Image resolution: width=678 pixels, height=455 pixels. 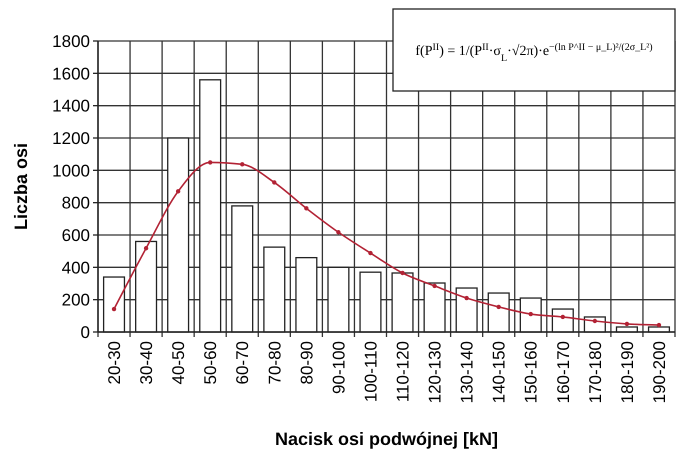 I want to click on y-axis-title: Liczba osi, so click(x=21, y=186).